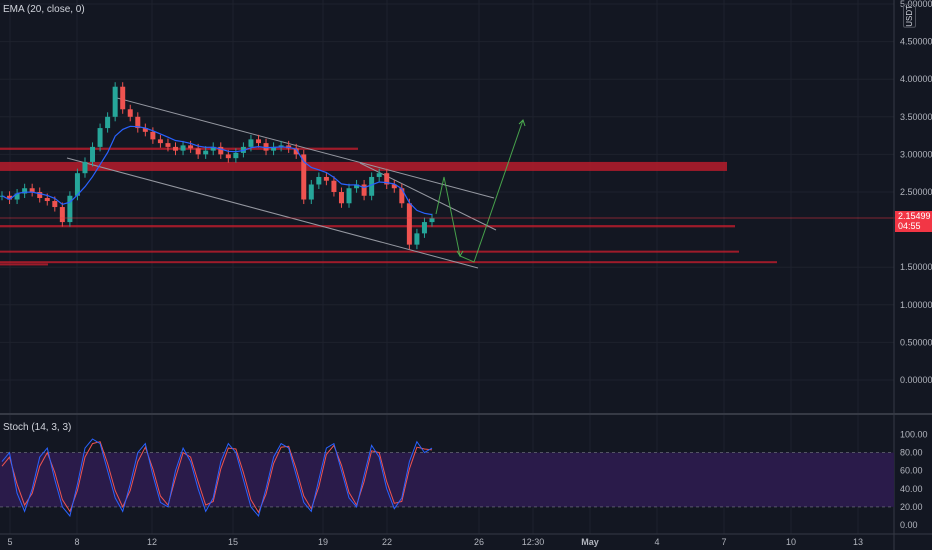 This screenshot has width=932, height=550. I want to click on ema-indicator-name: EMA (20, close, 0), so click(44, 9).